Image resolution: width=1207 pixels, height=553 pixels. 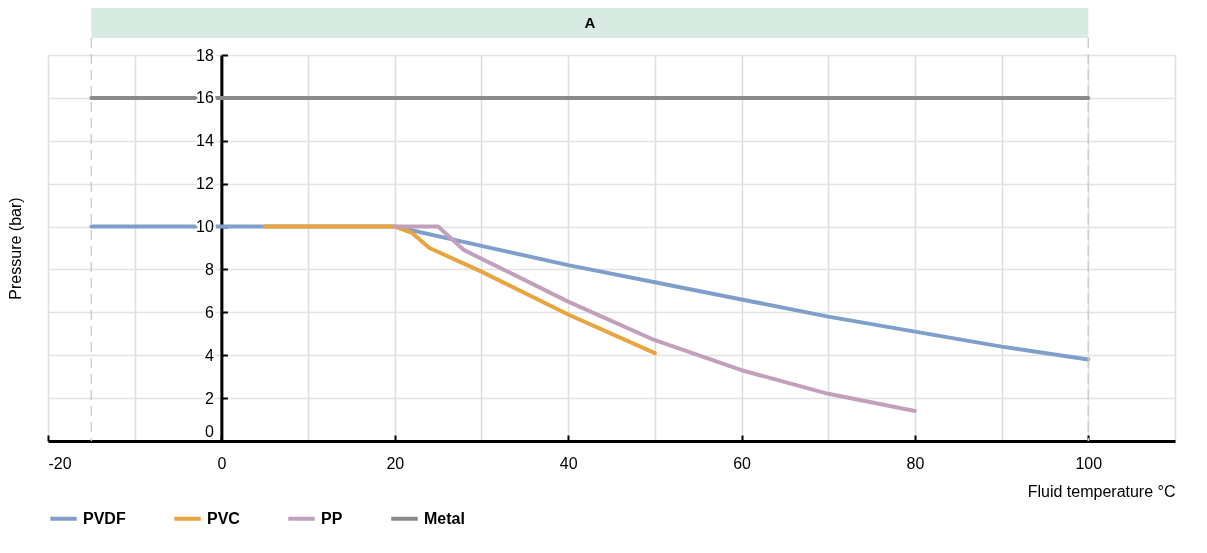 I want to click on x-tick-label: 60, so click(x=742, y=463).